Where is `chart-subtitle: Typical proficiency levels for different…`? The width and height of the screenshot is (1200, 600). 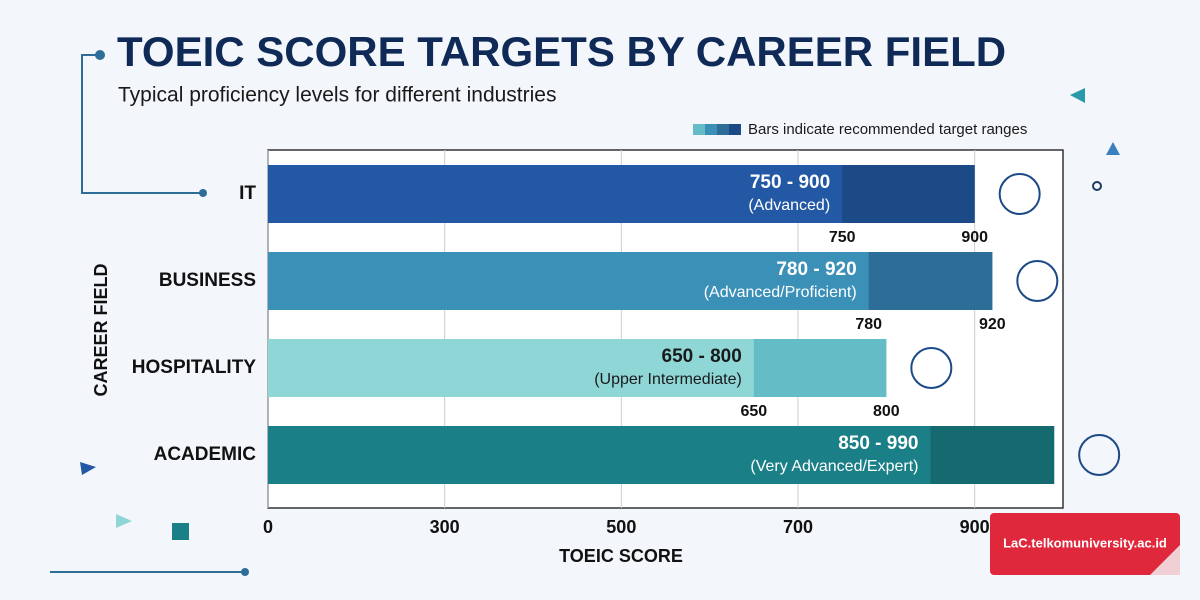 chart-subtitle: Typical proficiency levels for different… is located at coordinates (337, 95).